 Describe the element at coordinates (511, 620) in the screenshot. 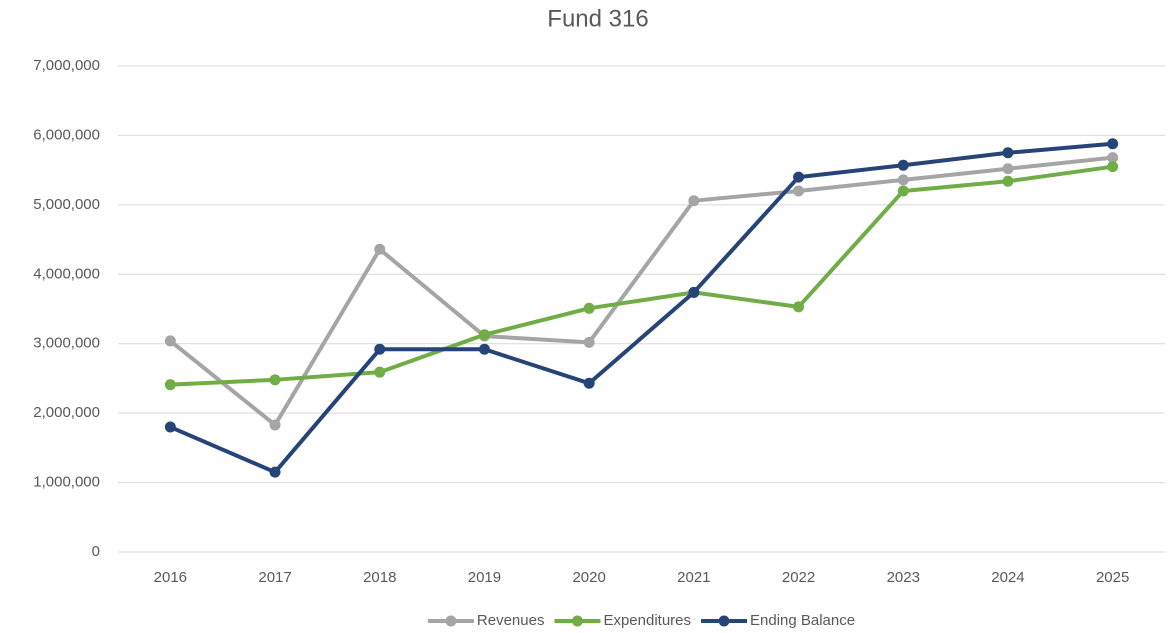

I see `legend-label: Revenues` at that location.